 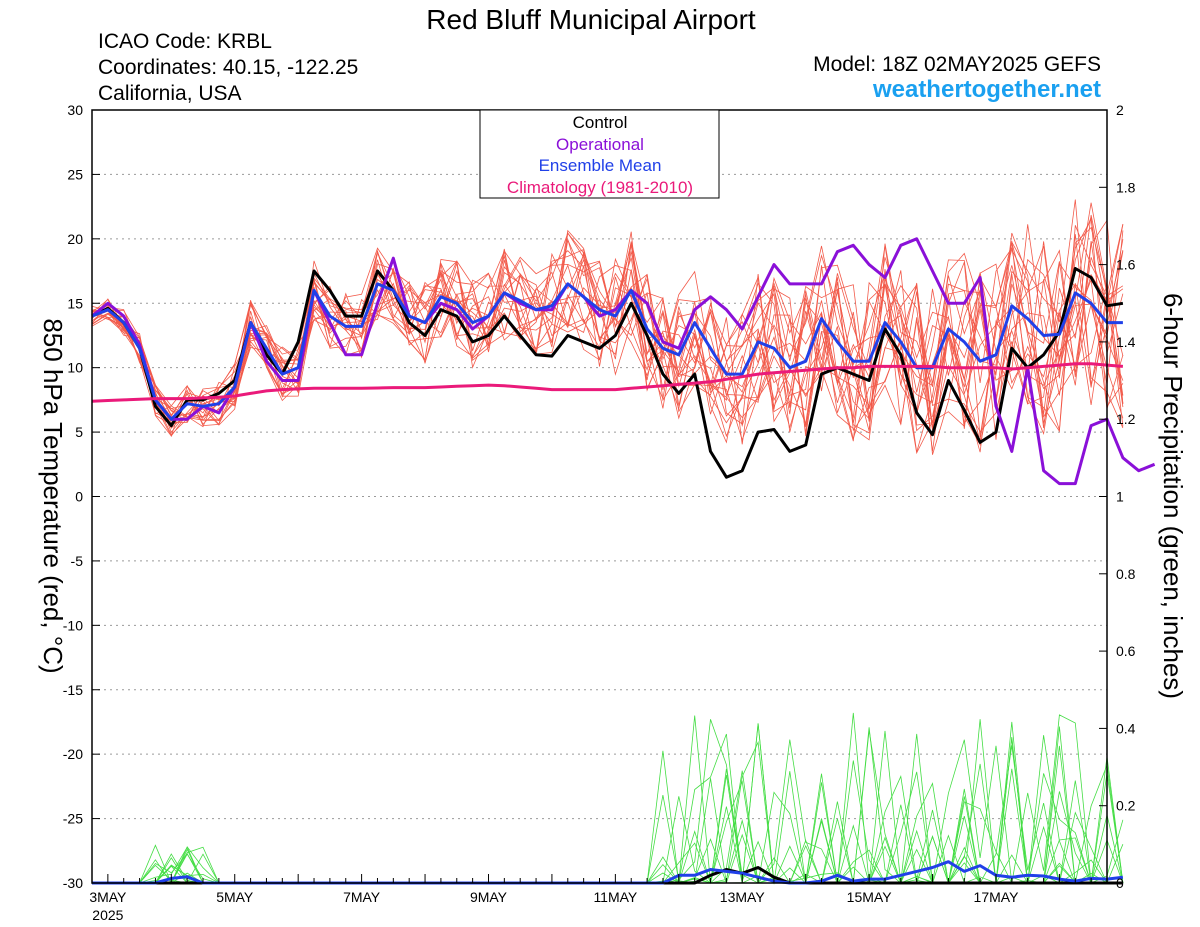 I want to click on y-right-tick-label: 0.4, so click(x=1126, y=728).